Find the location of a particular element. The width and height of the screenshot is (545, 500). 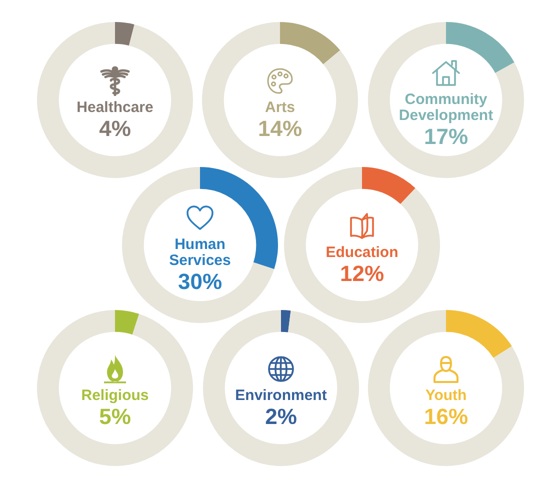

data-label: 14% is located at coordinates (280, 128).